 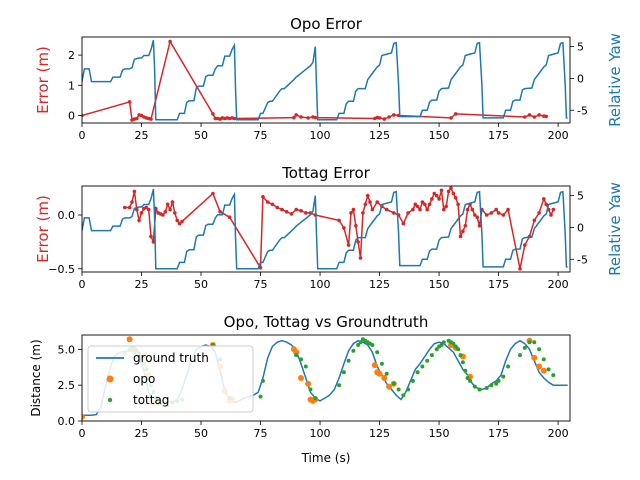 I want to click on y-right-tick-label: 5, so click(x=580, y=47).